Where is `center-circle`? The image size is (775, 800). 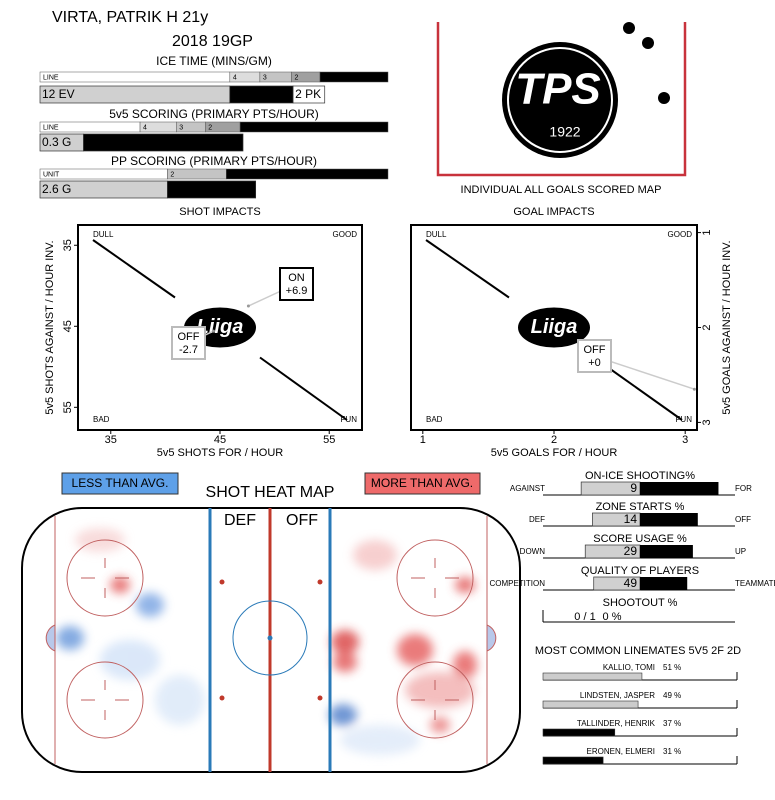
center-circle is located at coordinates (270, 638).